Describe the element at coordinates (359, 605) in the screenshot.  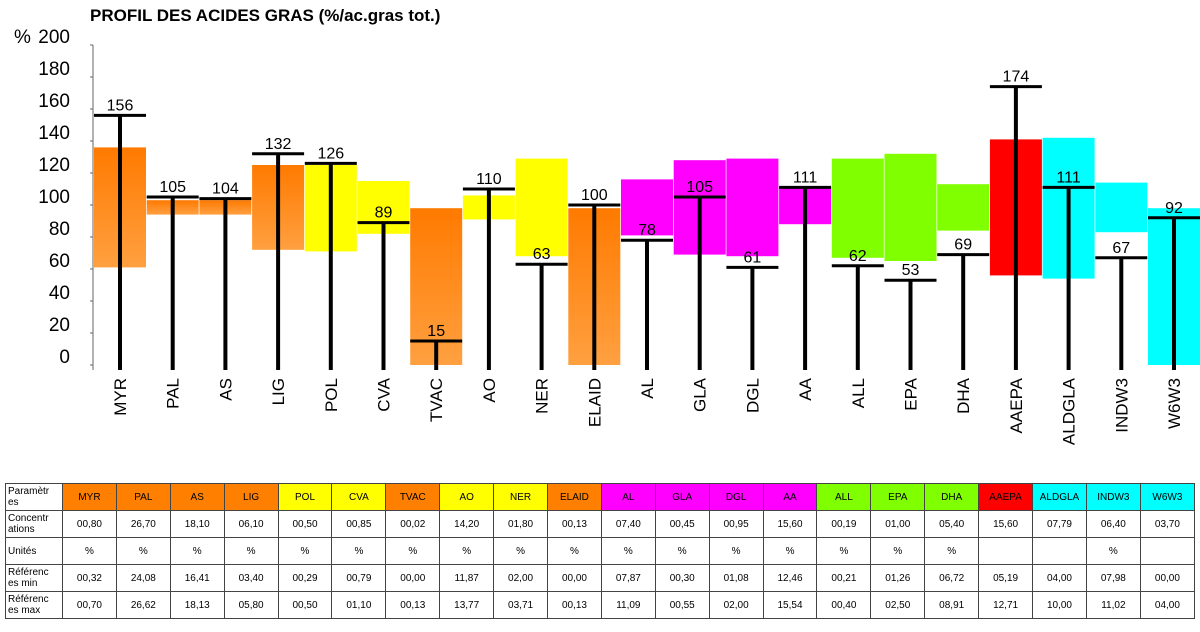
I see `ref-max-cell: 01,10` at that location.